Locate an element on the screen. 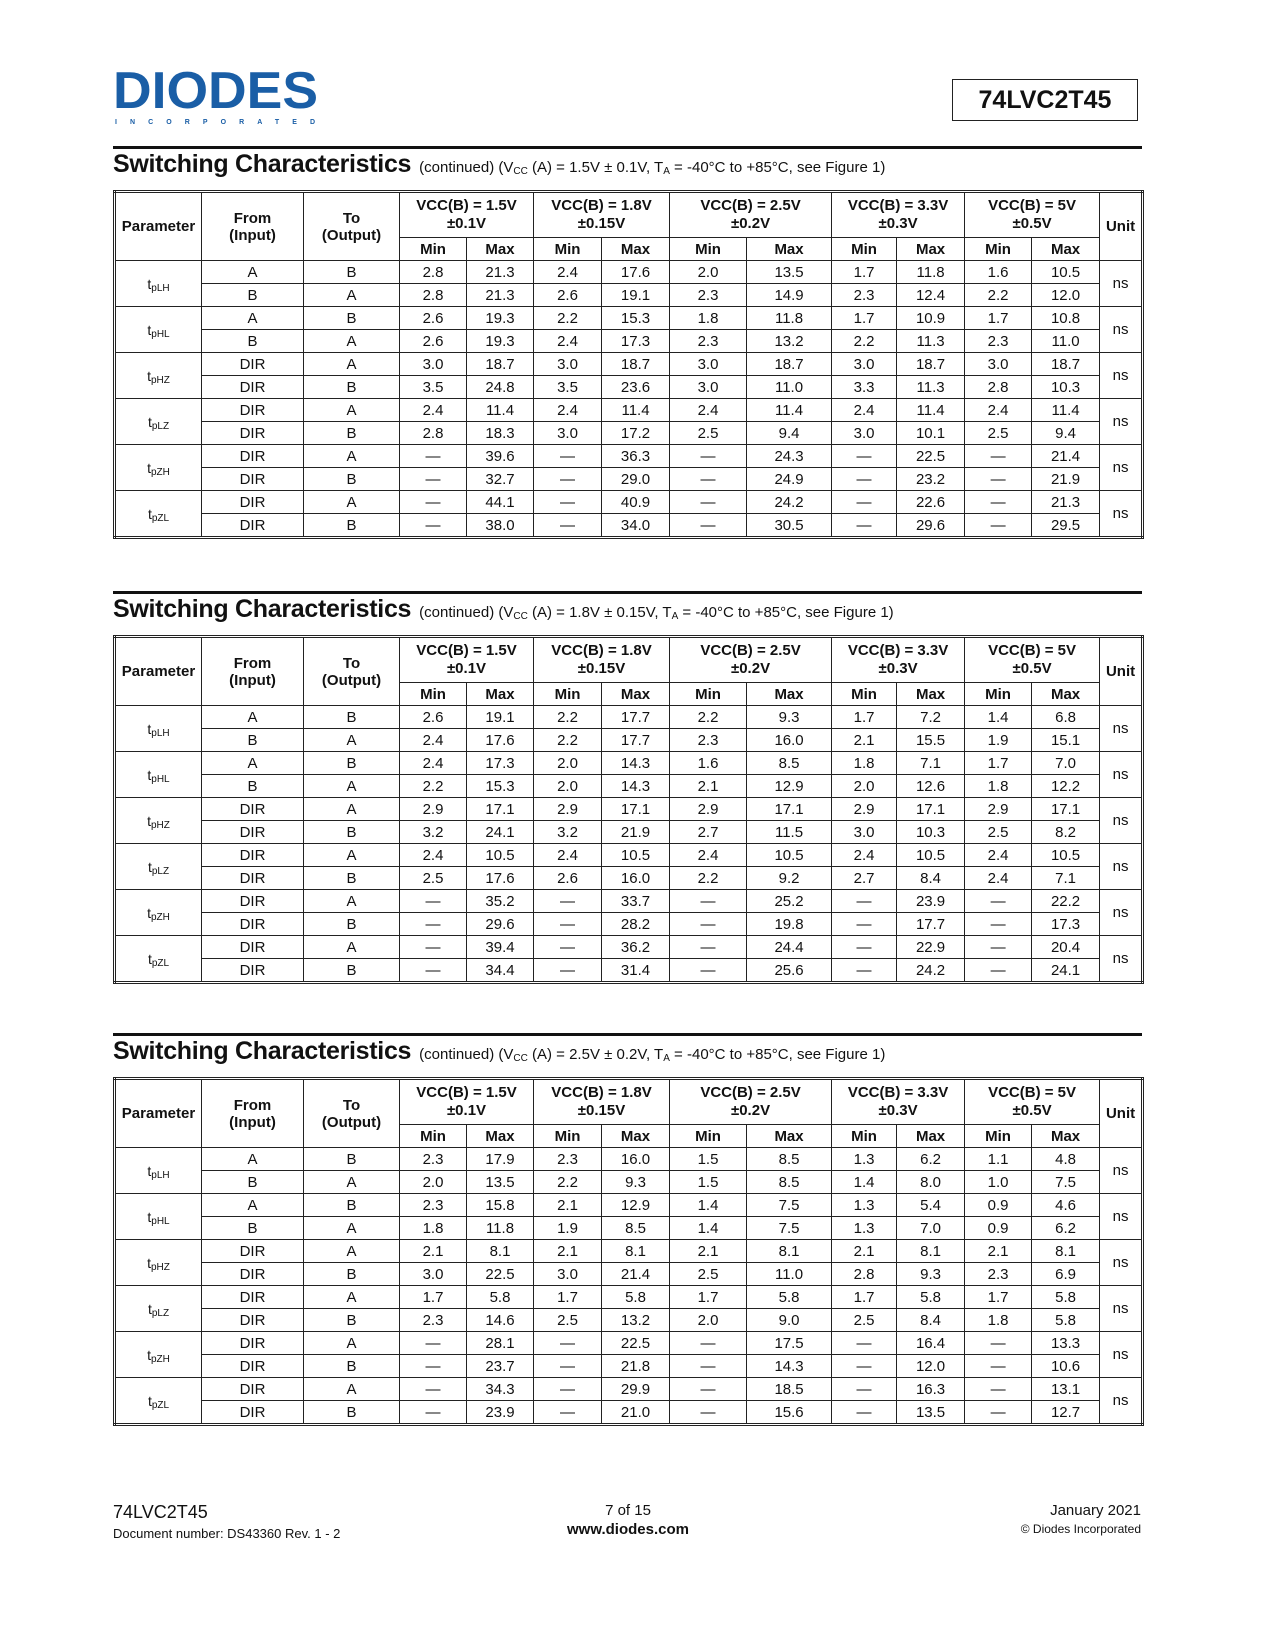  min-value: 1.8 is located at coordinates (998, 1320).